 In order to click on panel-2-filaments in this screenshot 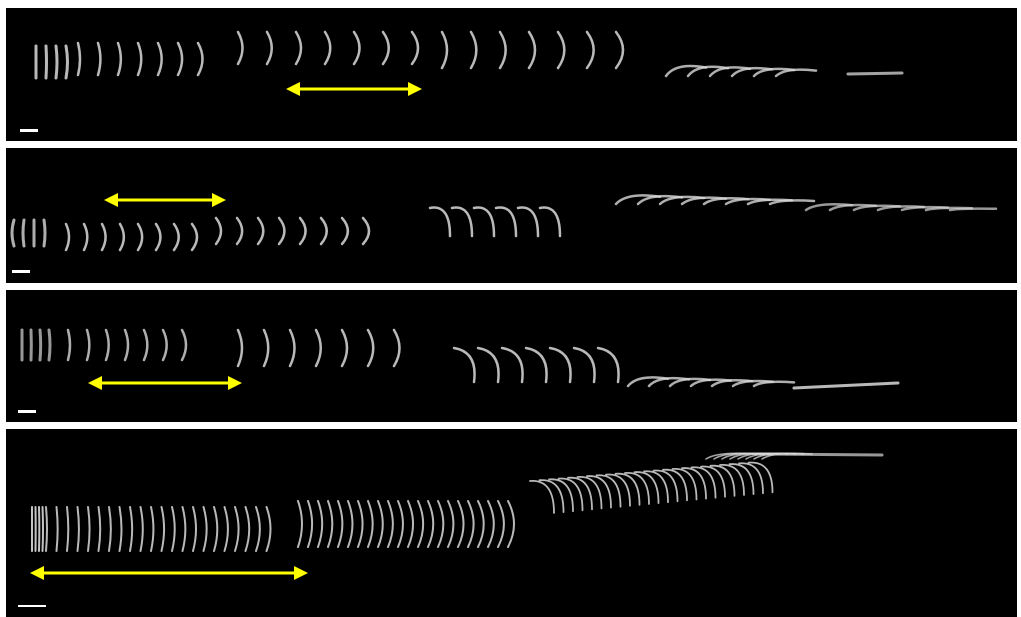, I will do `click(504, 223)`.